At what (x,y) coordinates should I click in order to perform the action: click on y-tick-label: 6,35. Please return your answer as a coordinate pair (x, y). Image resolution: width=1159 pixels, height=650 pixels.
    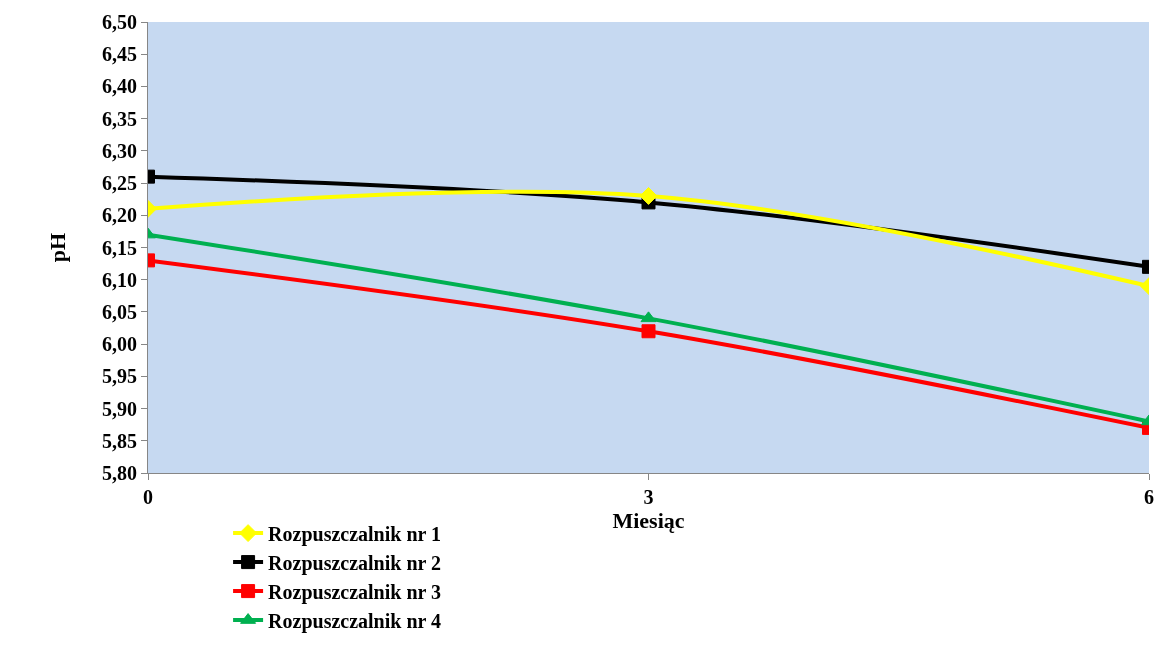
    Looking at the image, I should click on (119, 118).